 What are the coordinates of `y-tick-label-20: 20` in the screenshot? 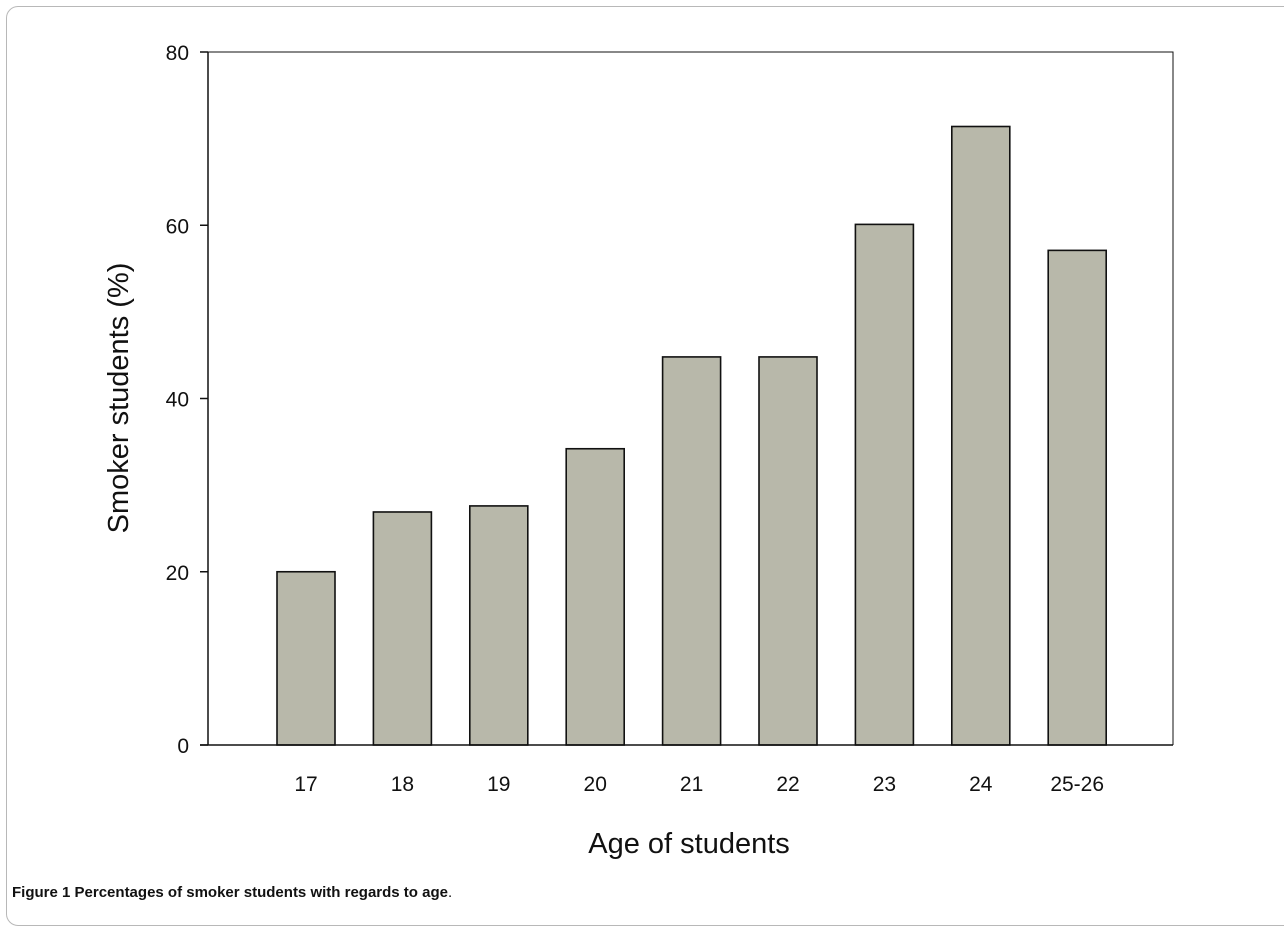 It's located at (177, 573).